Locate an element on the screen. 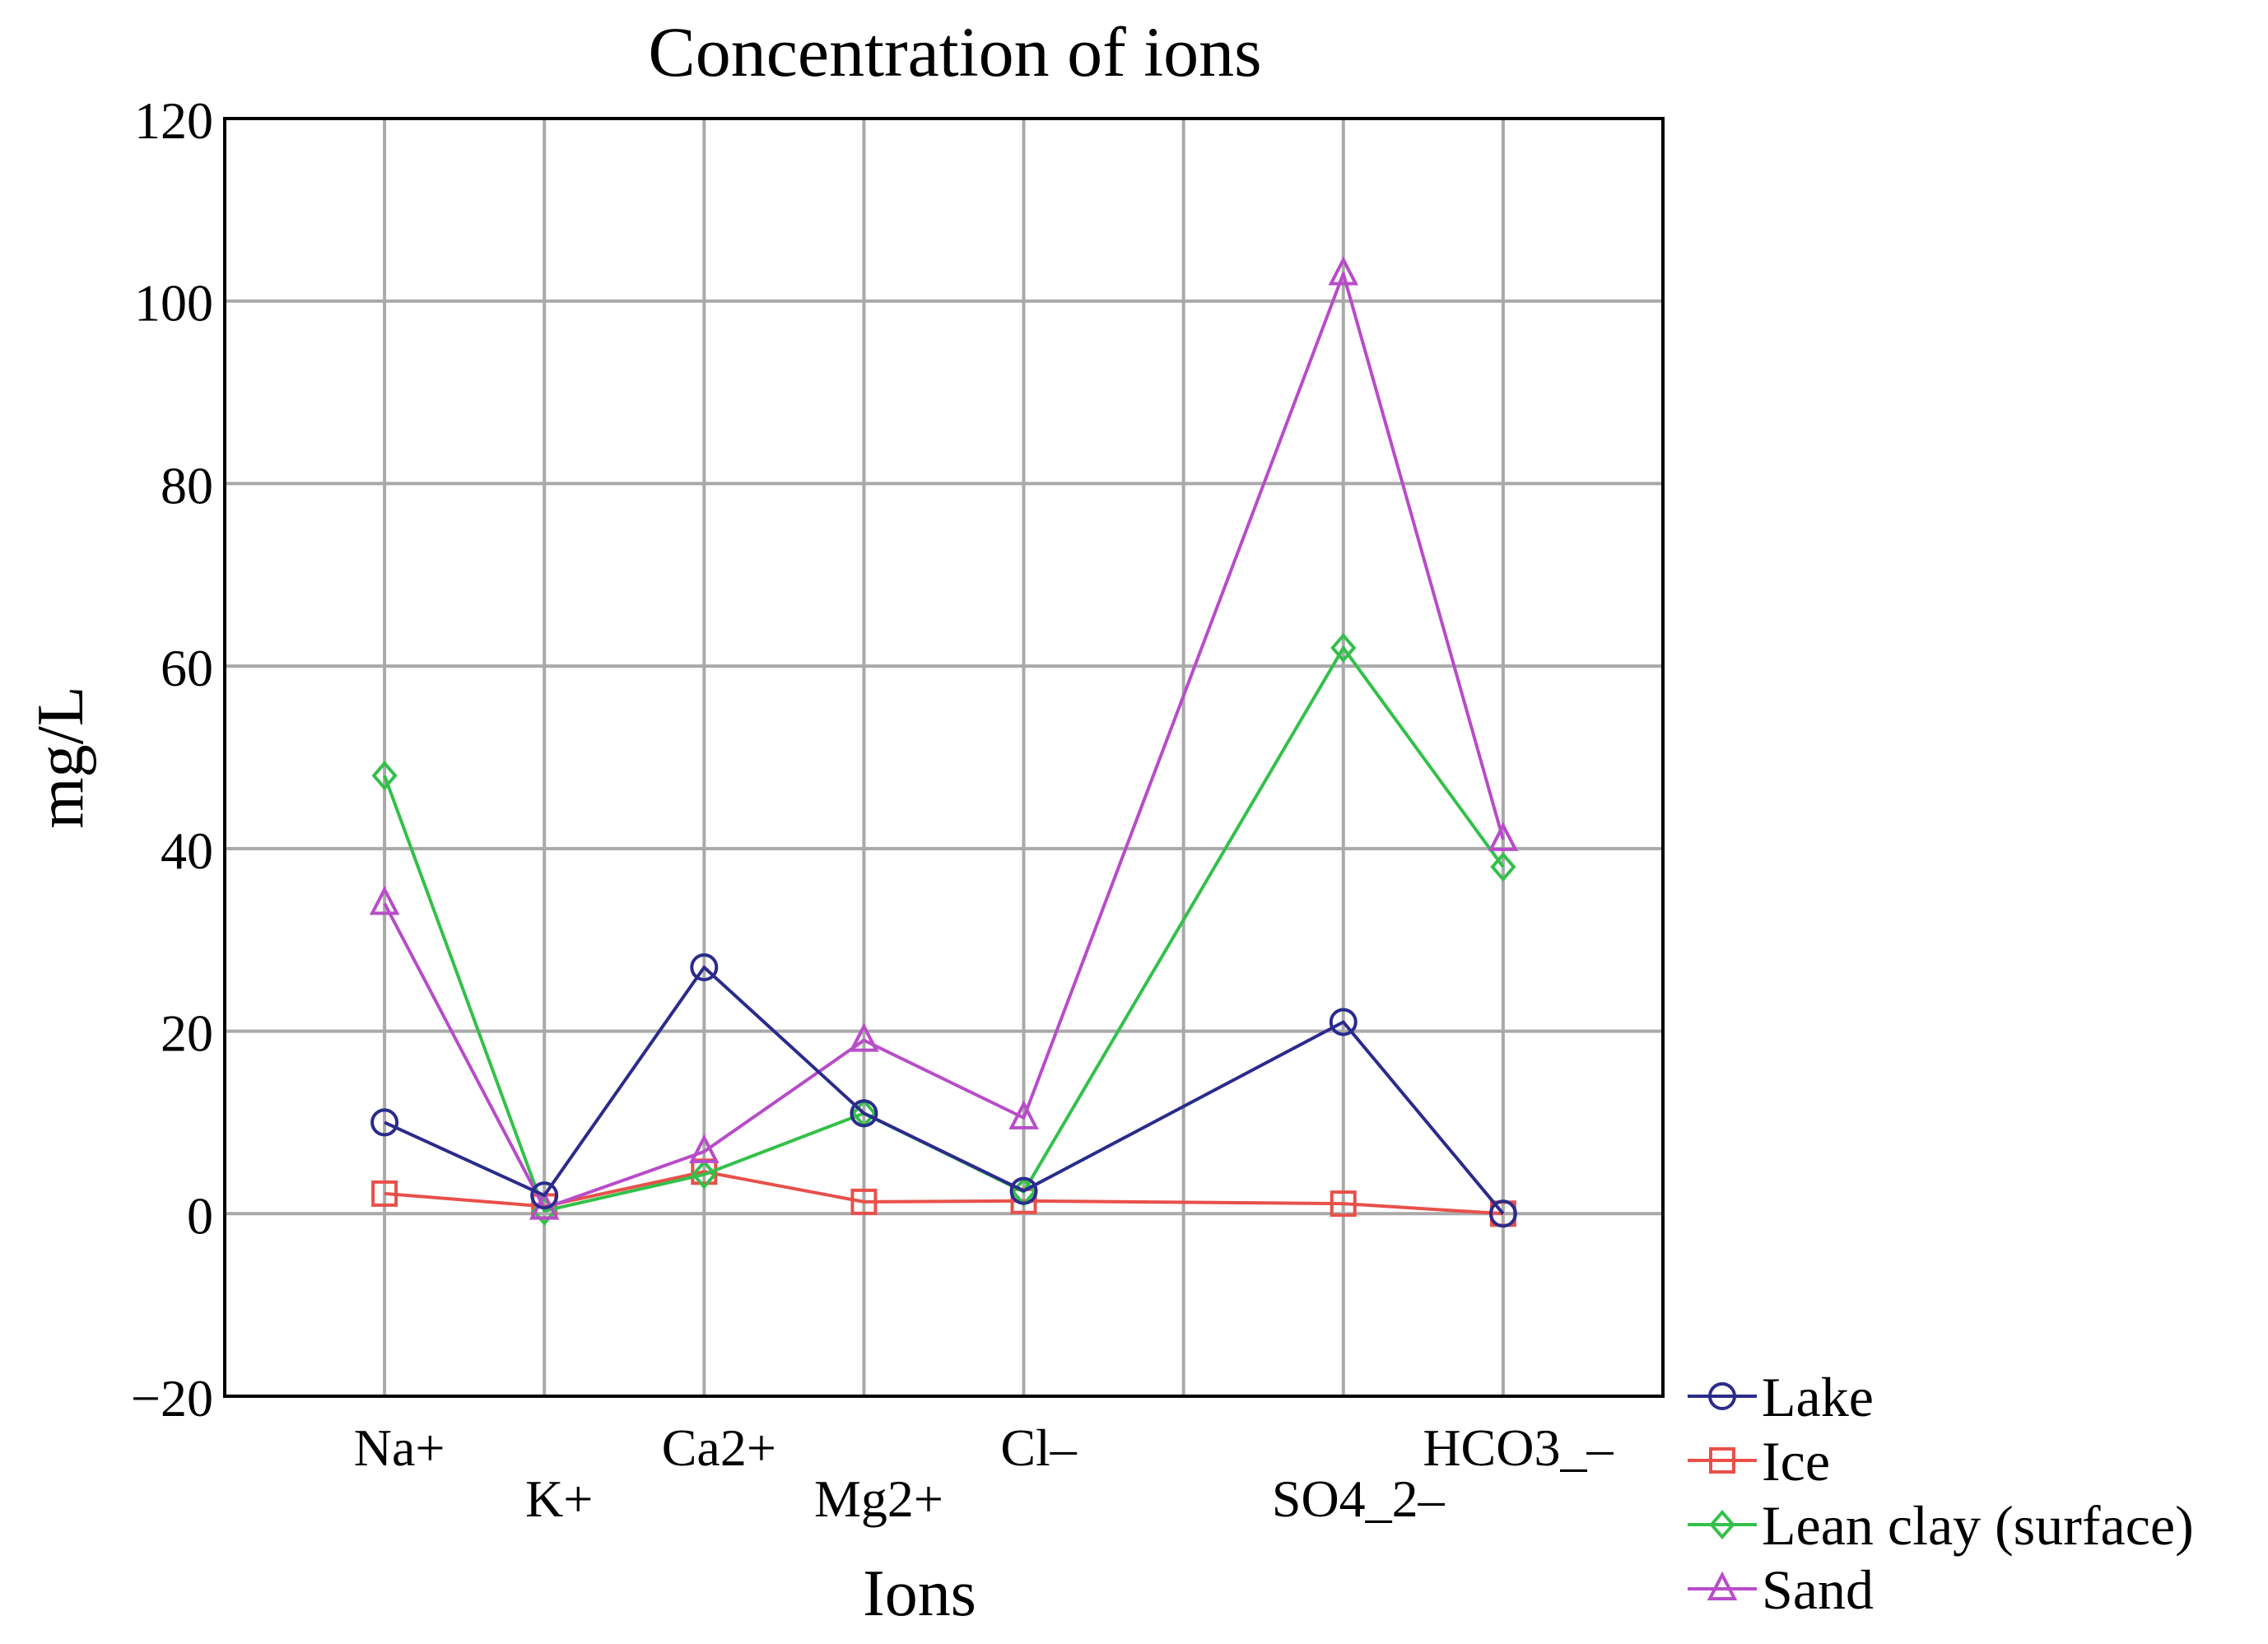 This screenshot has width=2268, height=1644. chart-title: Concentration of ions is located at coordinates (955, 51).